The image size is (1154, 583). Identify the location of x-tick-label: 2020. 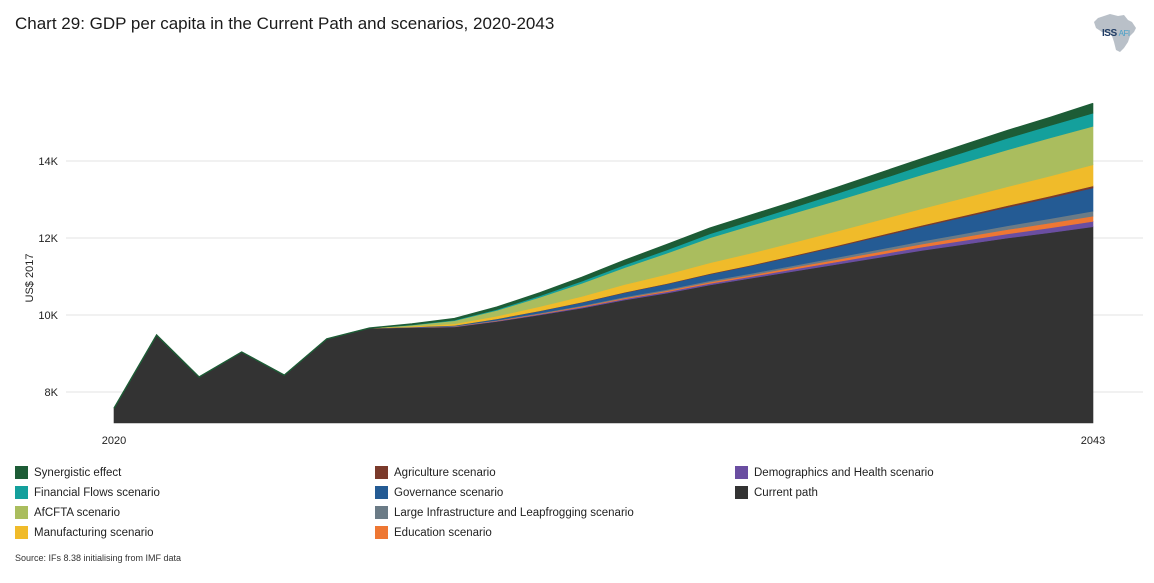
(114, 441).